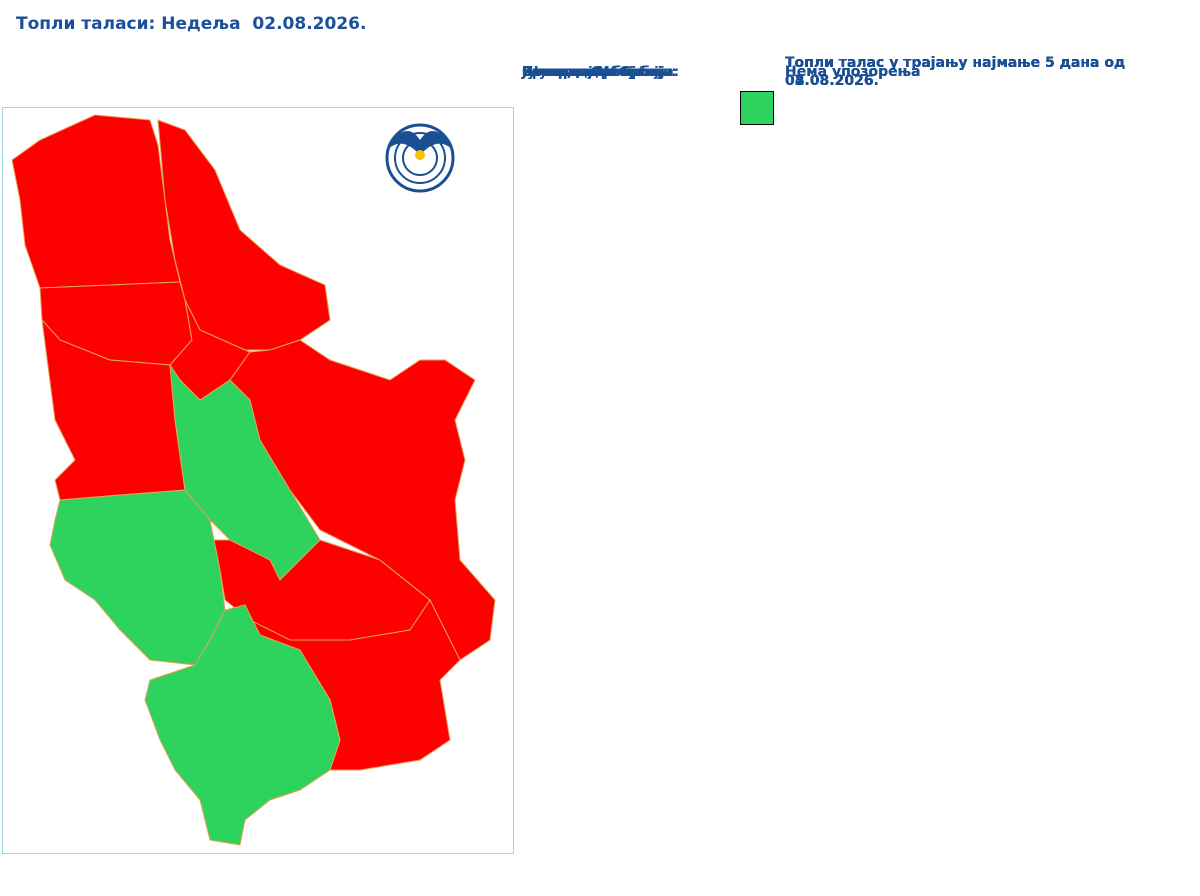 The height and width of the screenshot is (896, 1200). Describe the element at coordinates (757, 108) in the screenshot. I see `status-box` at that location.